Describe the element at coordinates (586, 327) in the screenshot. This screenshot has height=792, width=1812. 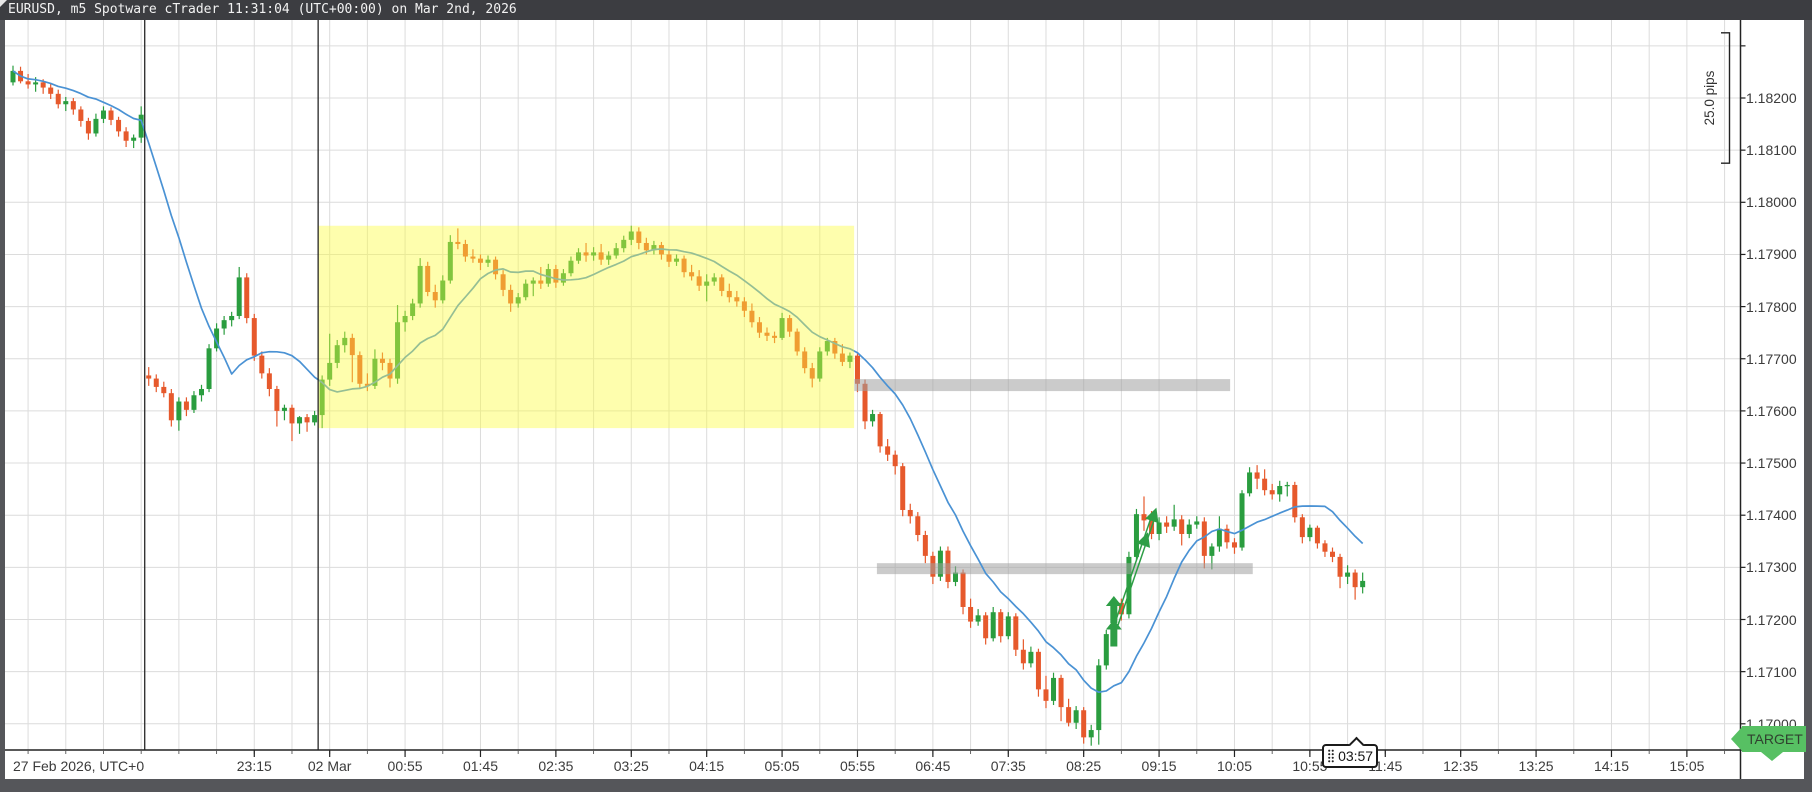
I see `yellow-highlight-zone` at that location.